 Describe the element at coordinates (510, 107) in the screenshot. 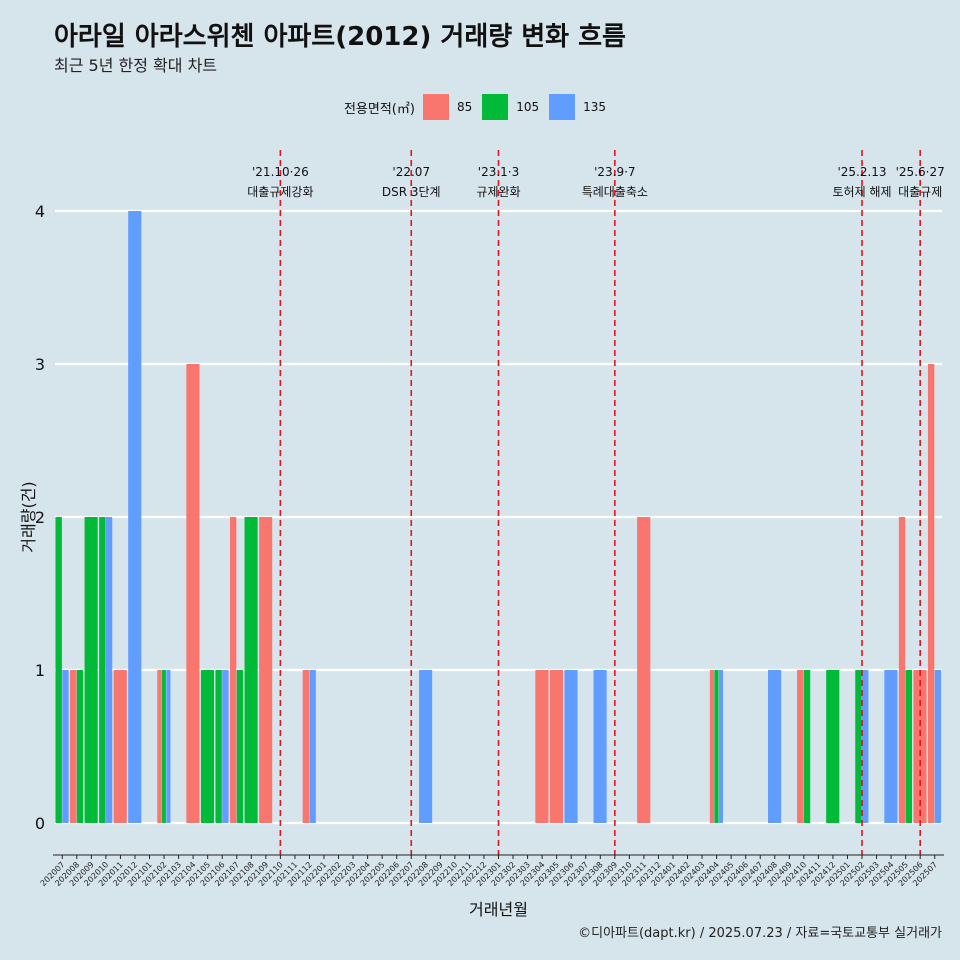

I see `legend-item-105: 105` at that location.